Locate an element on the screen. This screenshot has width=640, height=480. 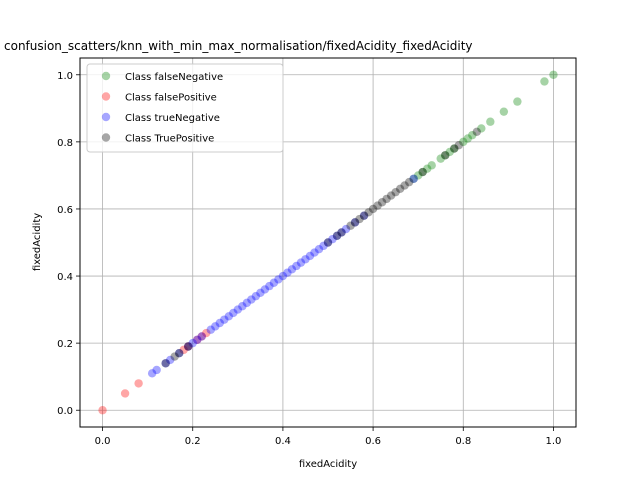
x-tick-label: 0.8 is located at coordinates (463, 441).